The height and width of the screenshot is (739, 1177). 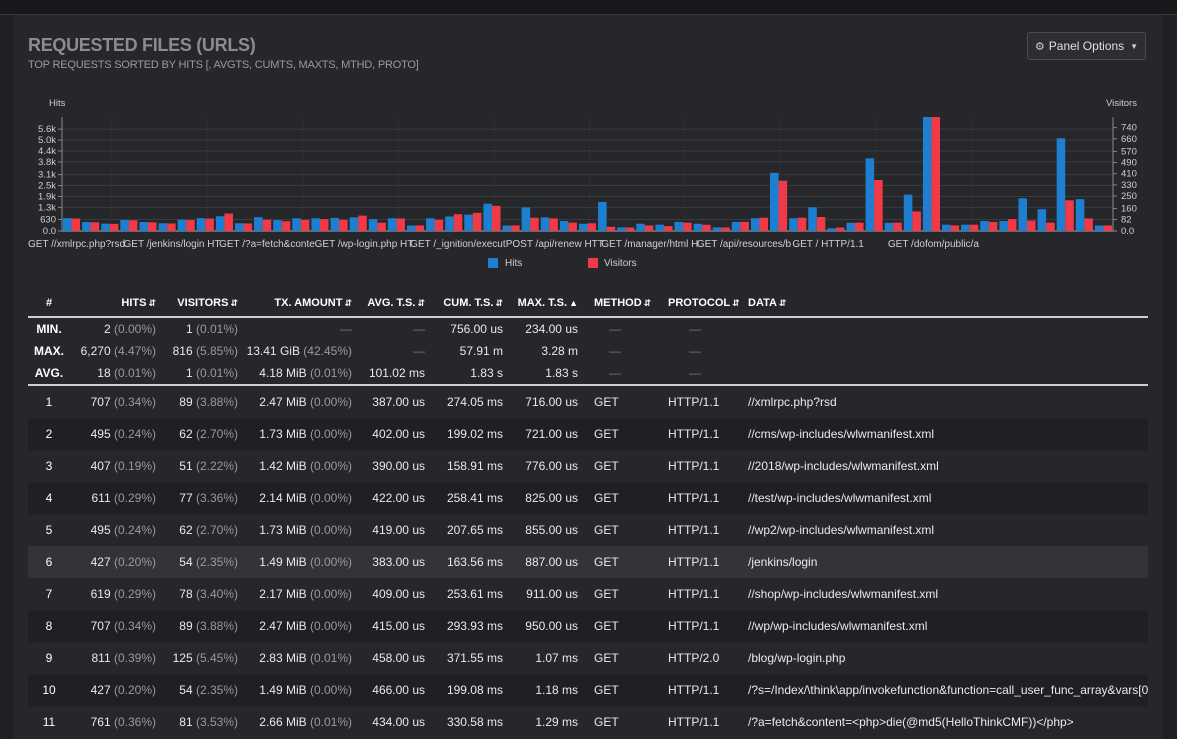 What do you see at coordinates (295, 530) in the screenshot?
I see `row-tx: 1.73 MiB (0.00%)` at bounding box center [295, 530].